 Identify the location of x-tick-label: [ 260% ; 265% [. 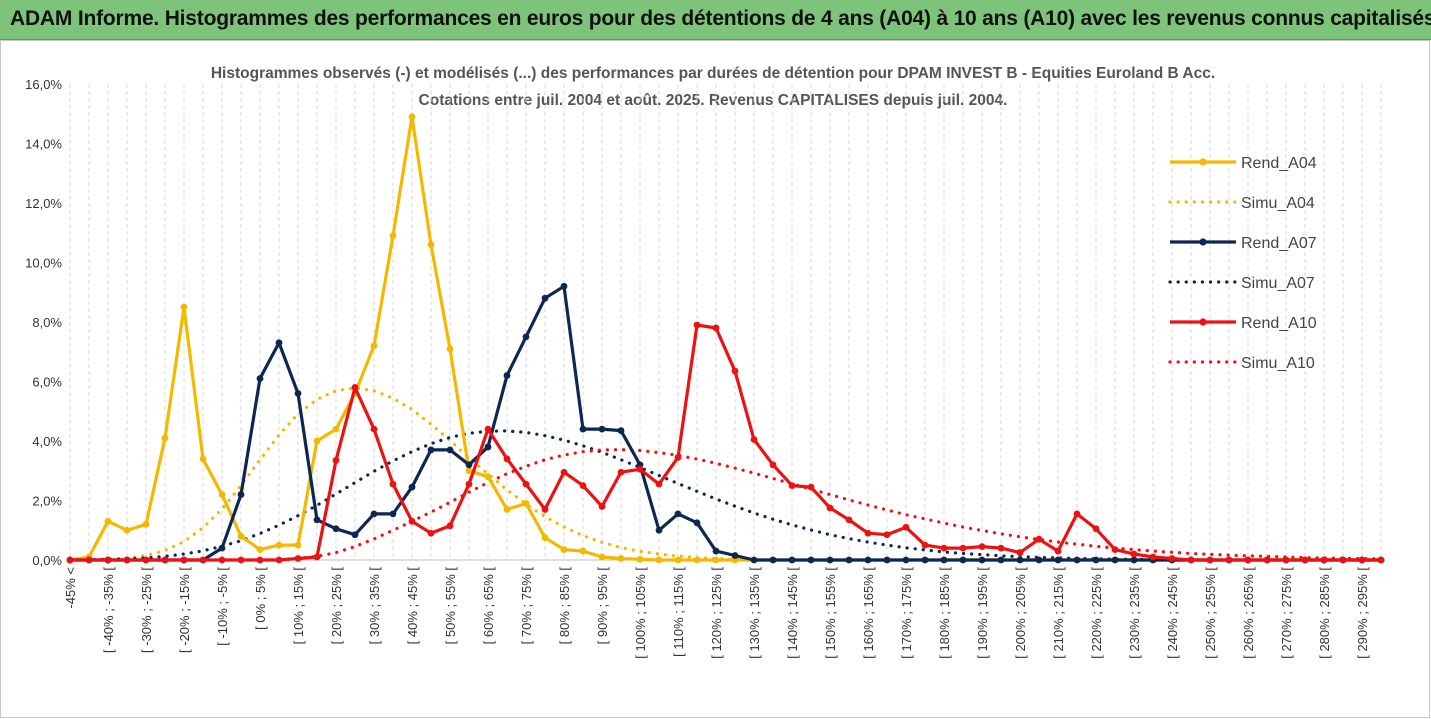
(1248, 613).